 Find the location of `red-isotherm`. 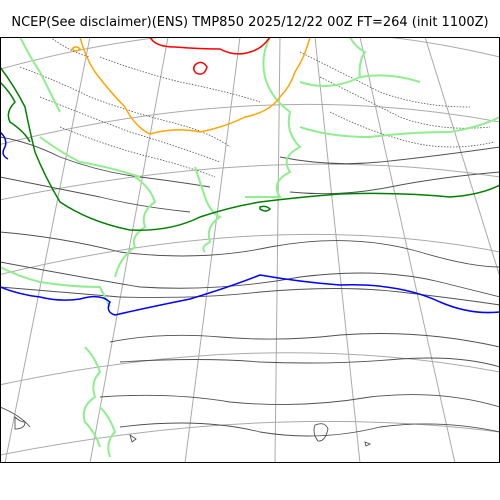

red-isotherm is located at coordinates (210, 56).